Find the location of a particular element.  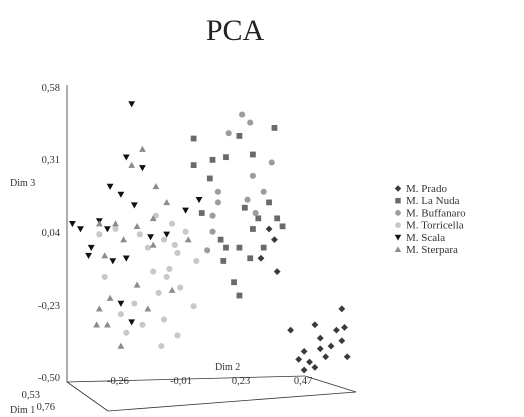

legend-label: M. La Nuda is located at coordinates (433, 201).